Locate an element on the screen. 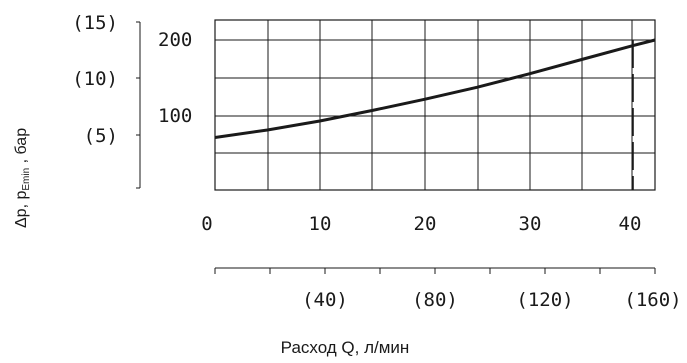 The height and width of the screenshot is (363, 687). bottom-x-tick-label: (40) is located at coordinates (325, 300).